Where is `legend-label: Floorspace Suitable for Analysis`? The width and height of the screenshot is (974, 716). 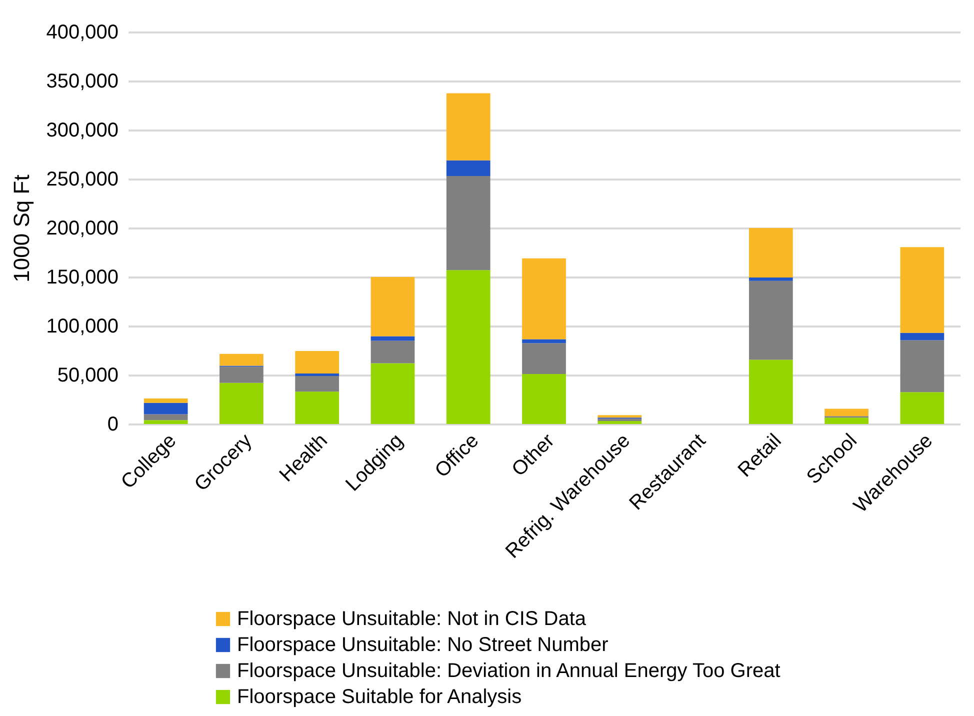
legend-label: Floorspace Suitable for Analysis is located at coordinates (379, 697).